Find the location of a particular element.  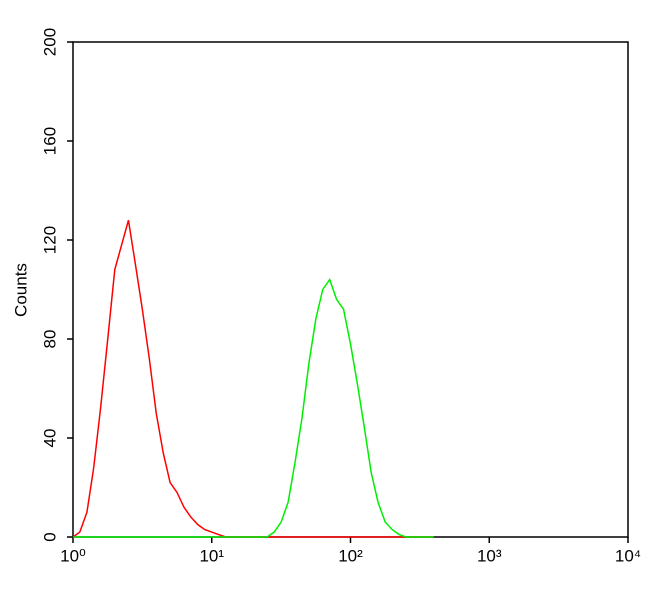

y-tick-label: 200 is located at coordinates (49, 42).